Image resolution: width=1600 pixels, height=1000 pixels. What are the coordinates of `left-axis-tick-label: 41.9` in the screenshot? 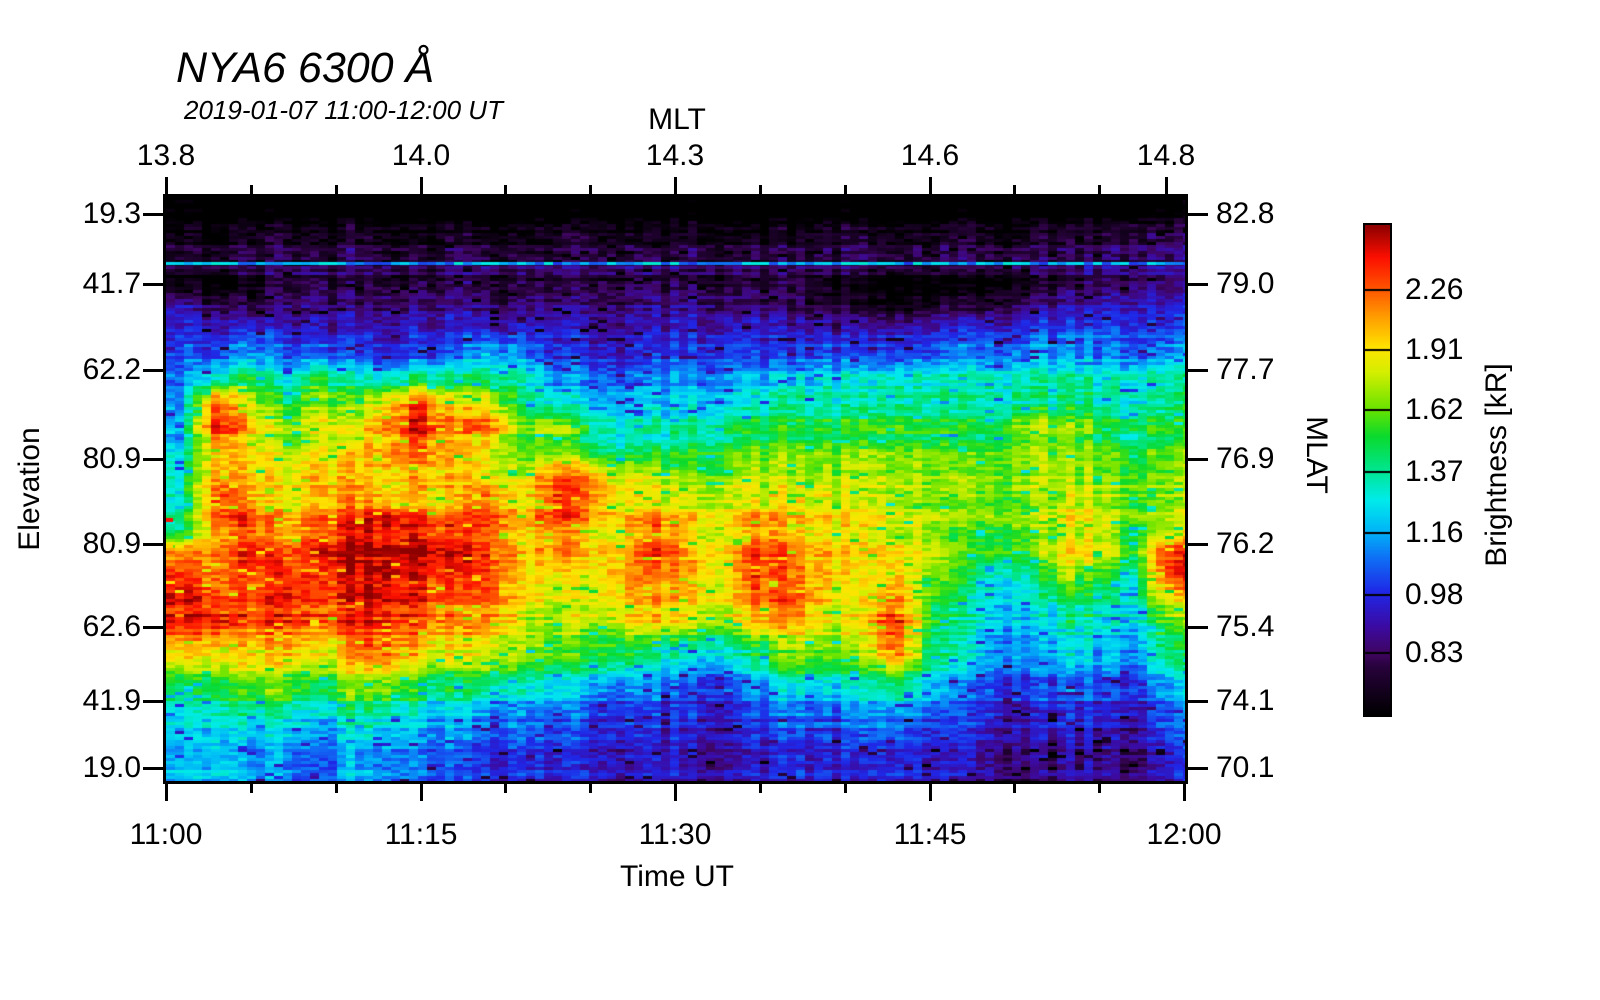 It's located at (111, 700).